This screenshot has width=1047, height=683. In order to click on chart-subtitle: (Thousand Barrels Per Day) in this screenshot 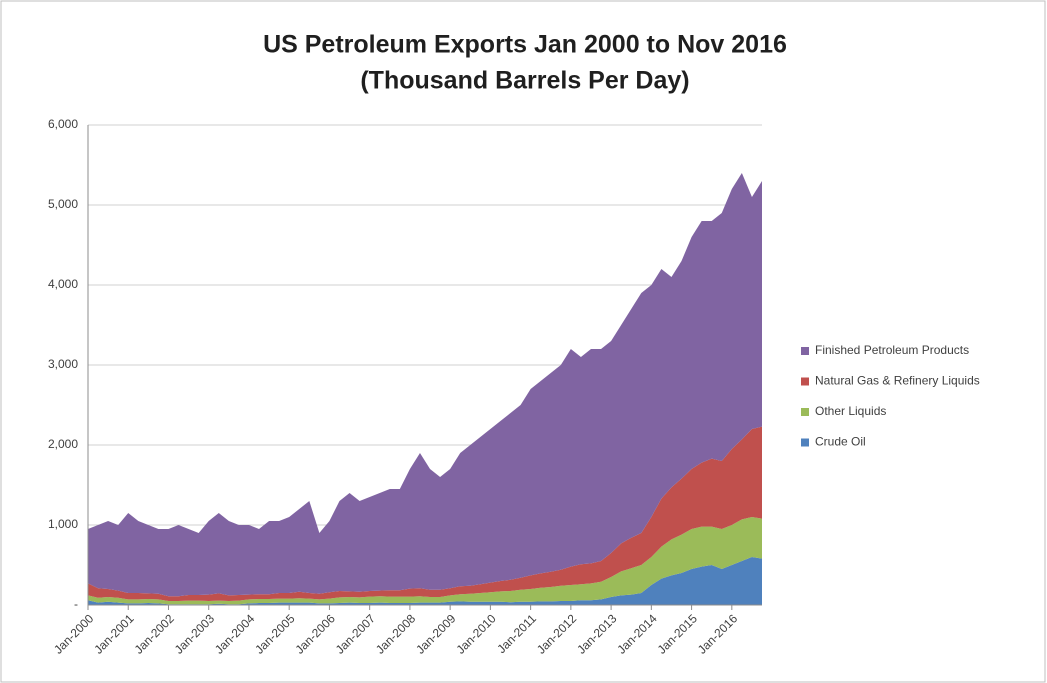, I will do `click(524, 81)`.